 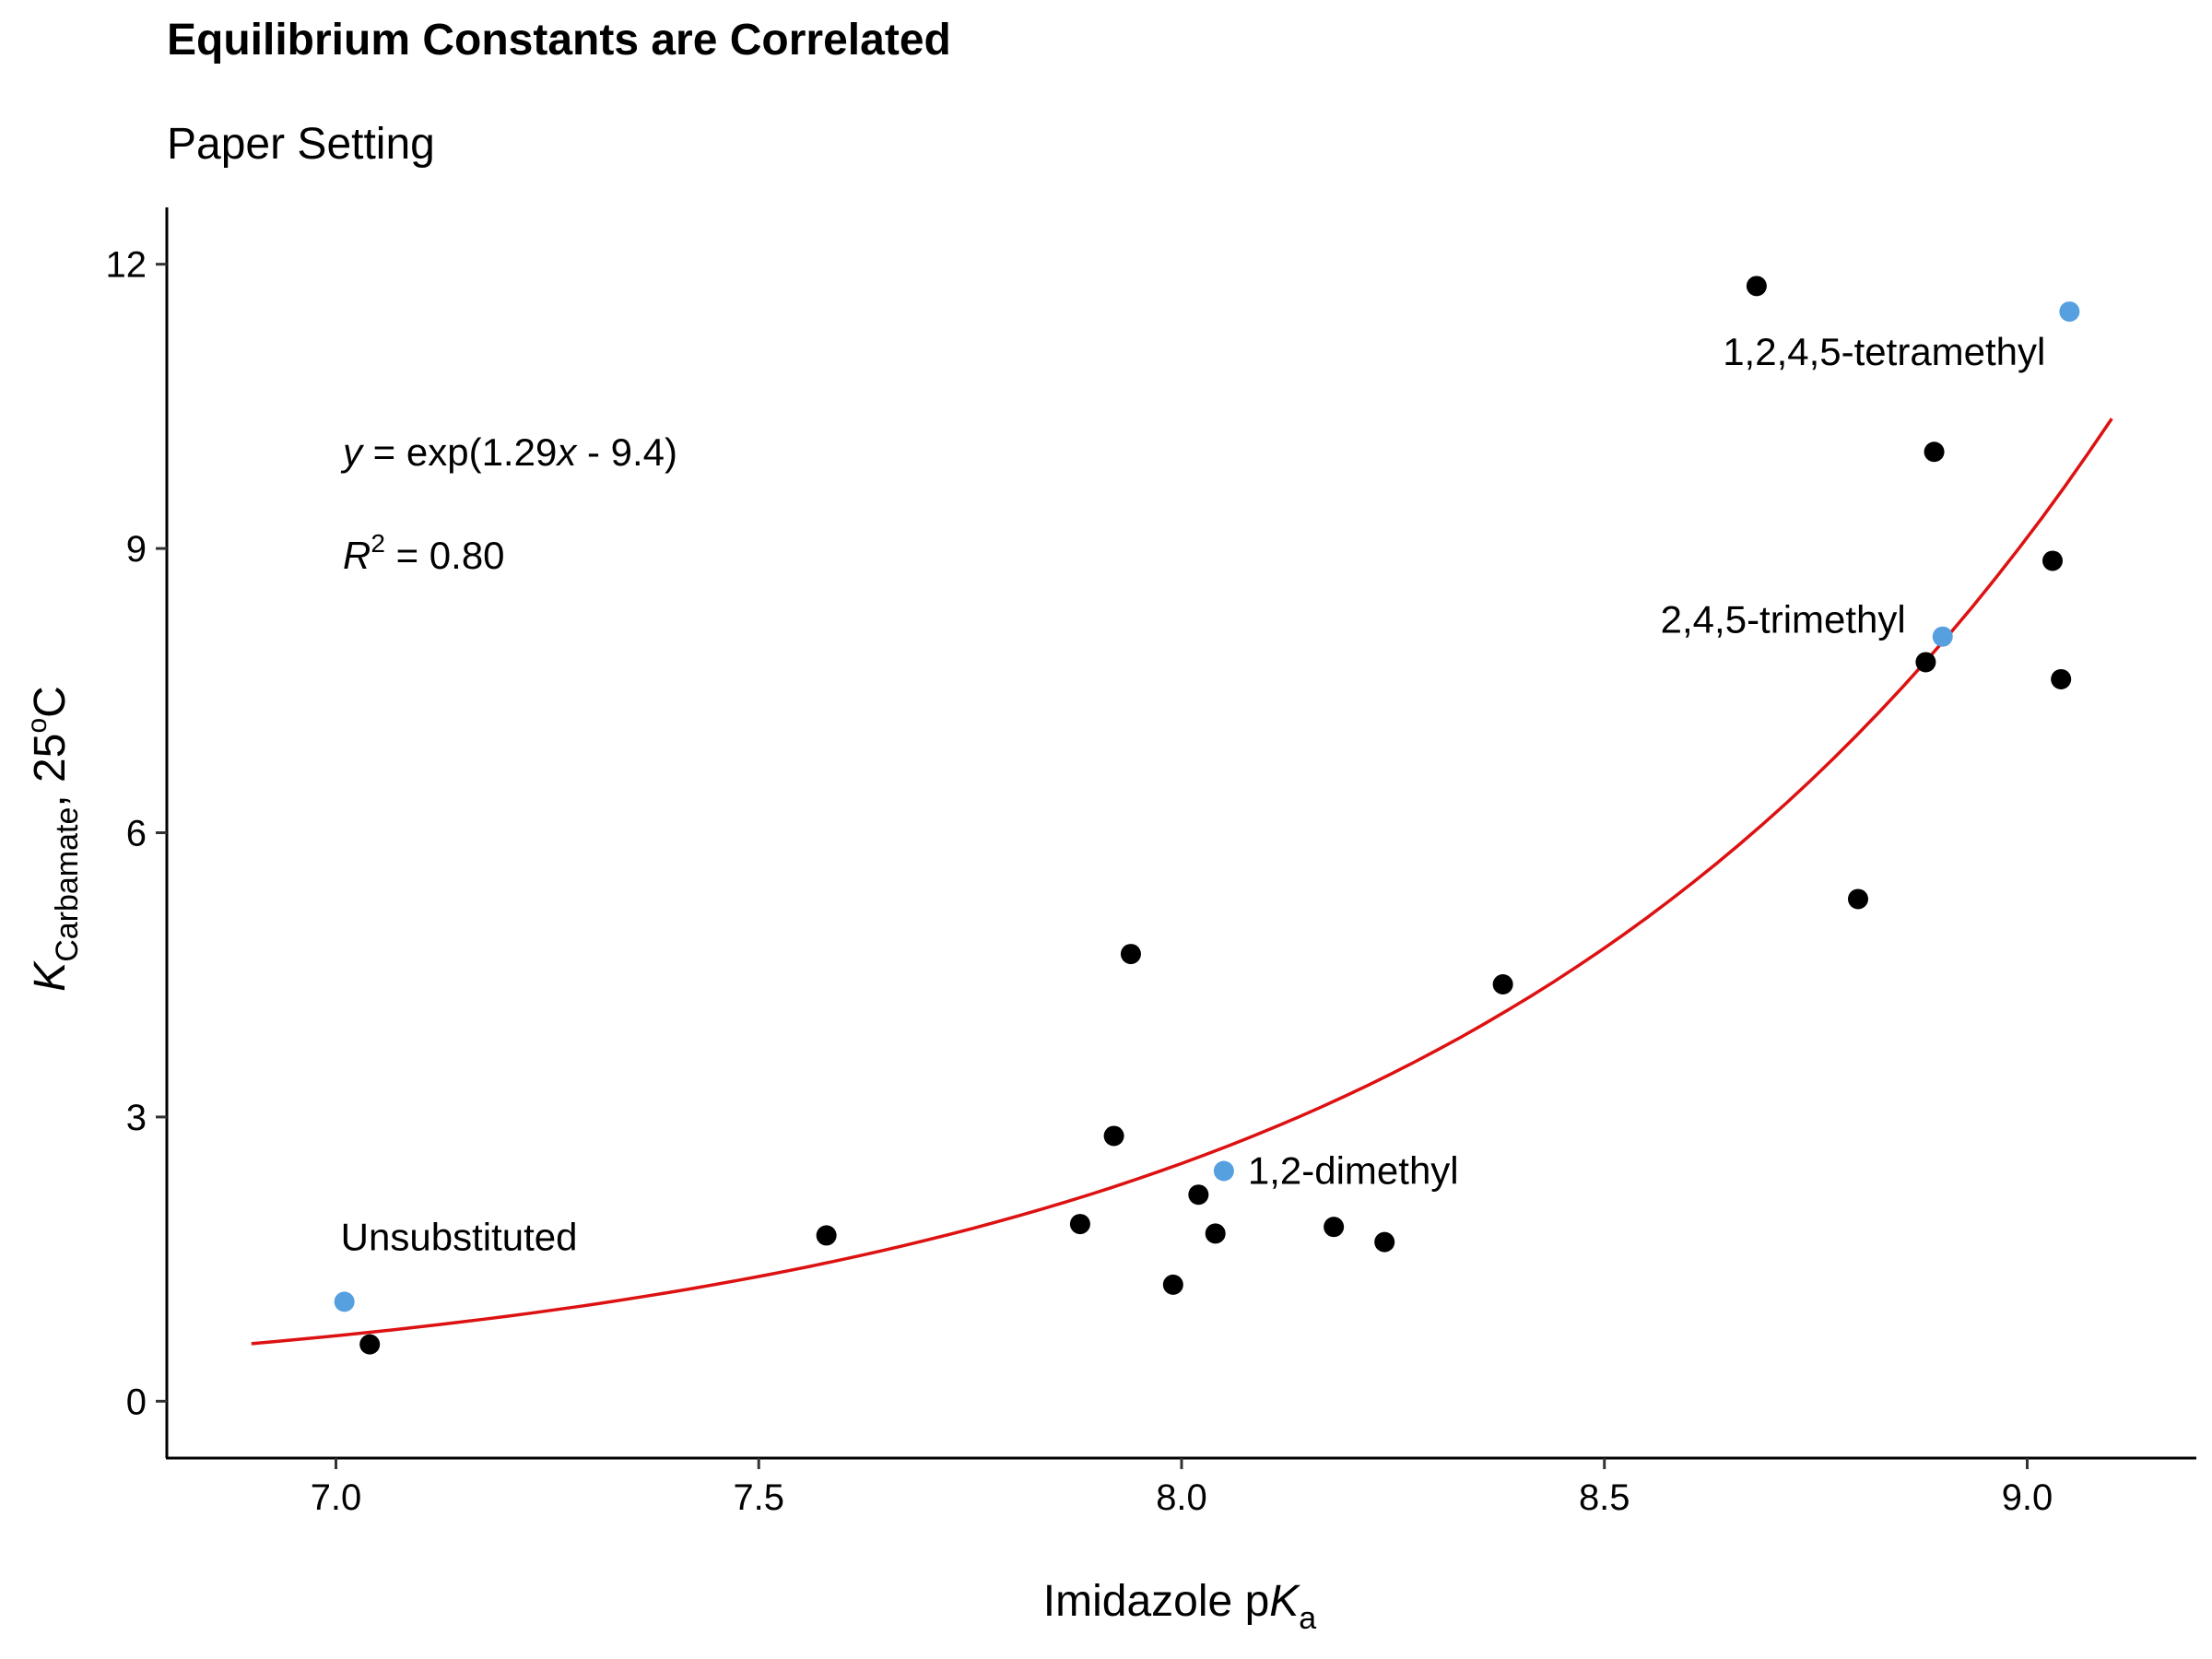 I want to click on y-axis-label: KCarbamate, 25oC, so click(x=53, y=839).